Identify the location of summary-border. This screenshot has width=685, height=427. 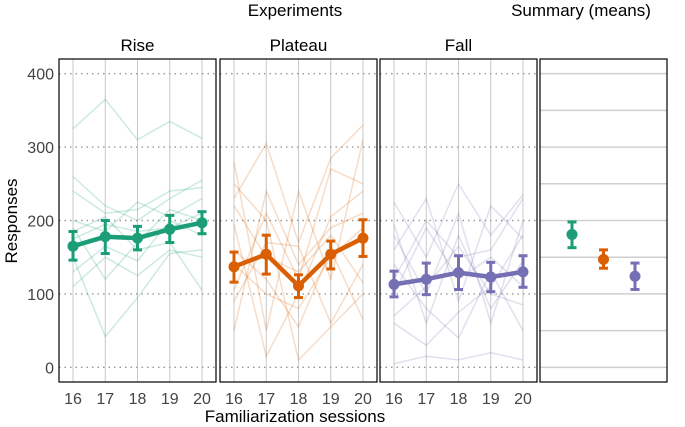
(603, 220).